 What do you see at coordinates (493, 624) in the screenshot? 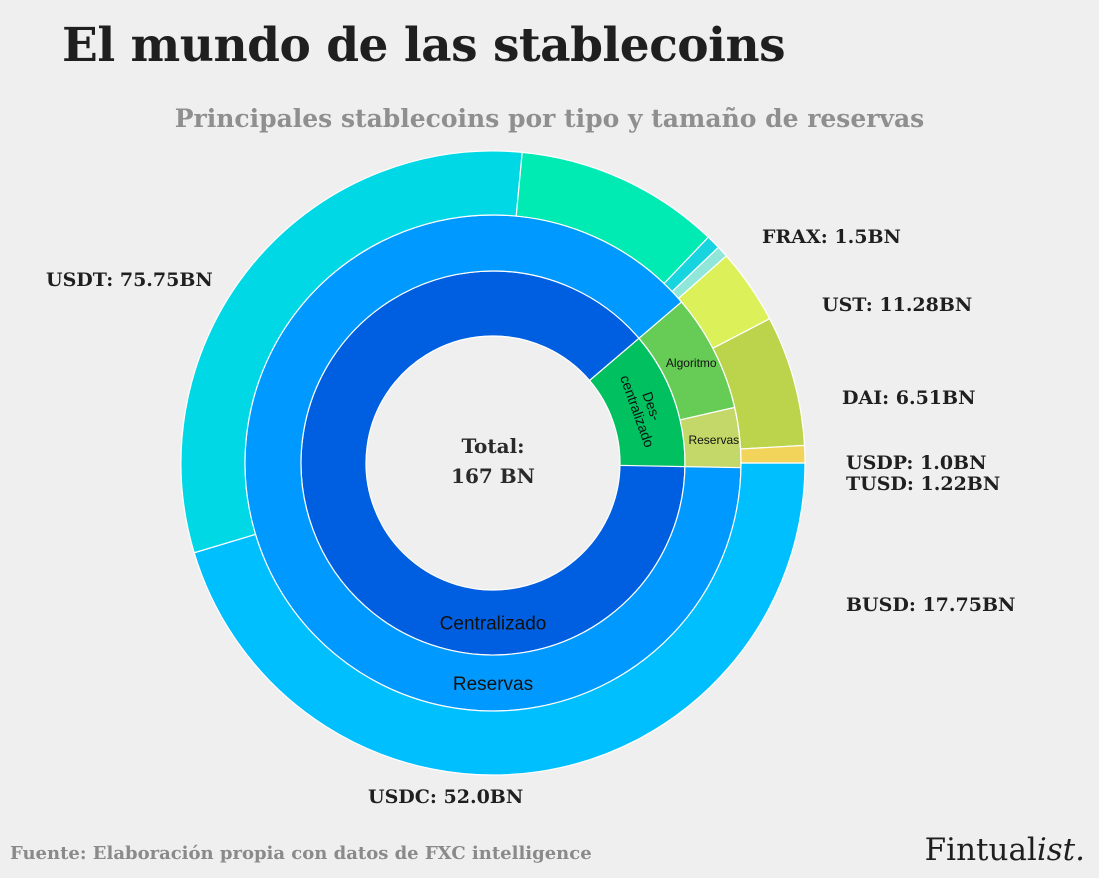
I see `inner-label-0: Centralizado` at bounding box center [493, 624].